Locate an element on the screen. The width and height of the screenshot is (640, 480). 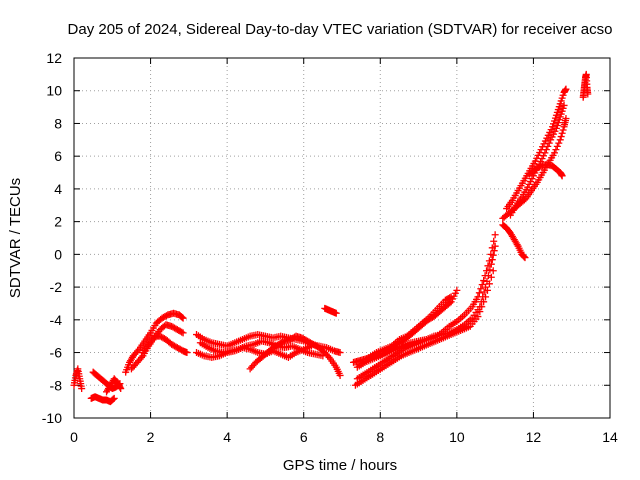
x-tick-label: 4 is located at coordinates (227, 437).